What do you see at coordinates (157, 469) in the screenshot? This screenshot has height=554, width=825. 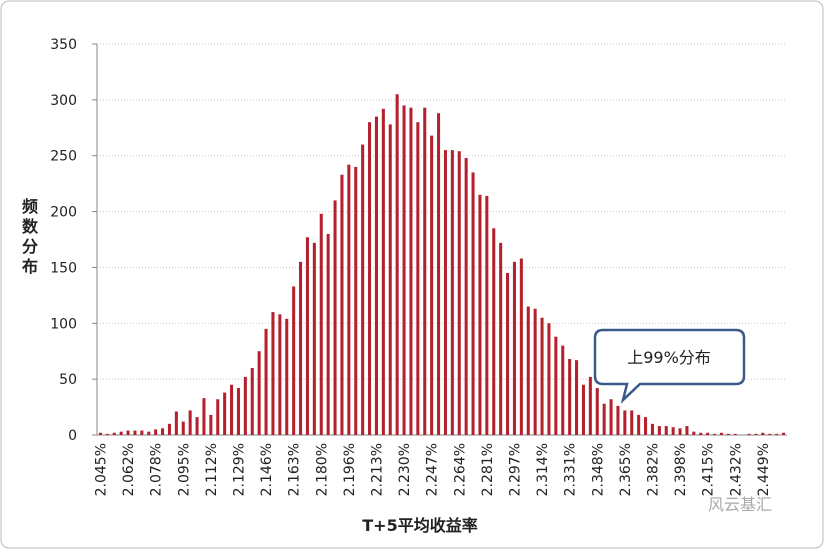 I see `x-tick-label: 2.078%` at bounding box center [157, 469].